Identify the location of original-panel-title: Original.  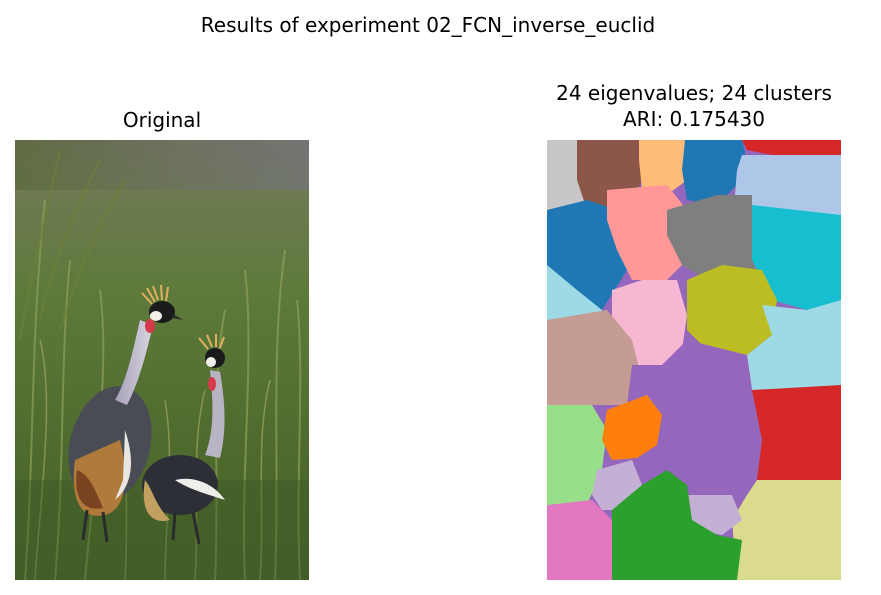
(162, 120).